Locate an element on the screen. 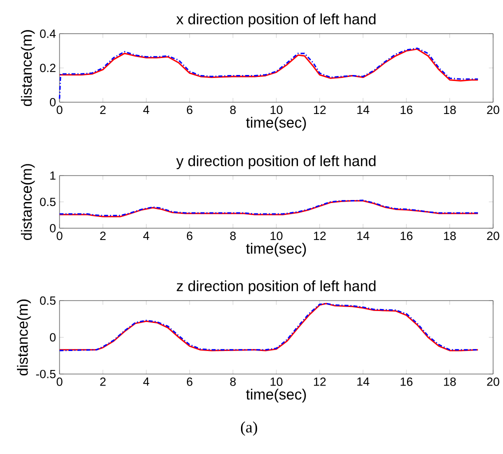 The width and height of the screenshot is (503, 454). y-tick-label: 1 is located at coordinates (53, 175).